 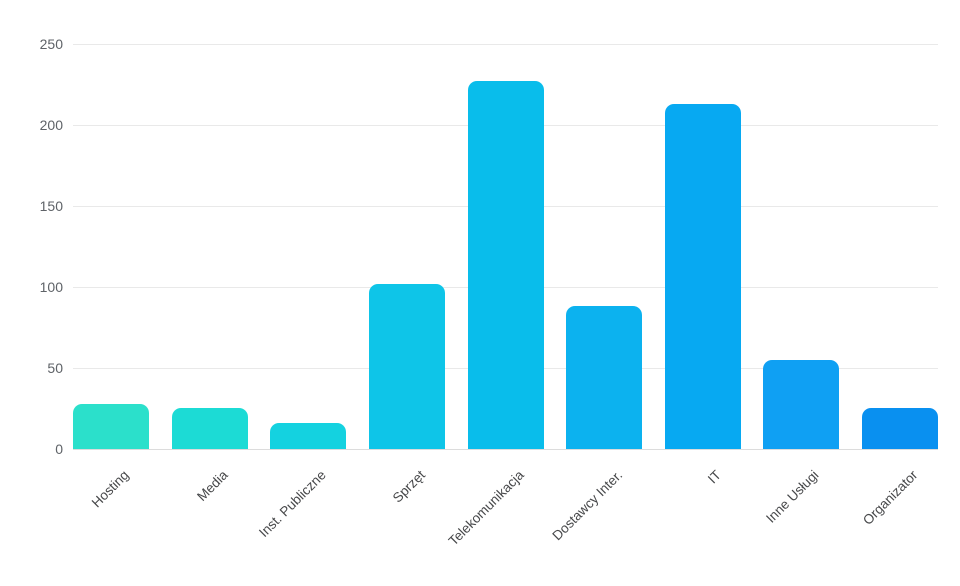 What do you see at coordinates (111, 426) in the screenshot?
I see `bar-hosting` at bounding box center [111, 426].